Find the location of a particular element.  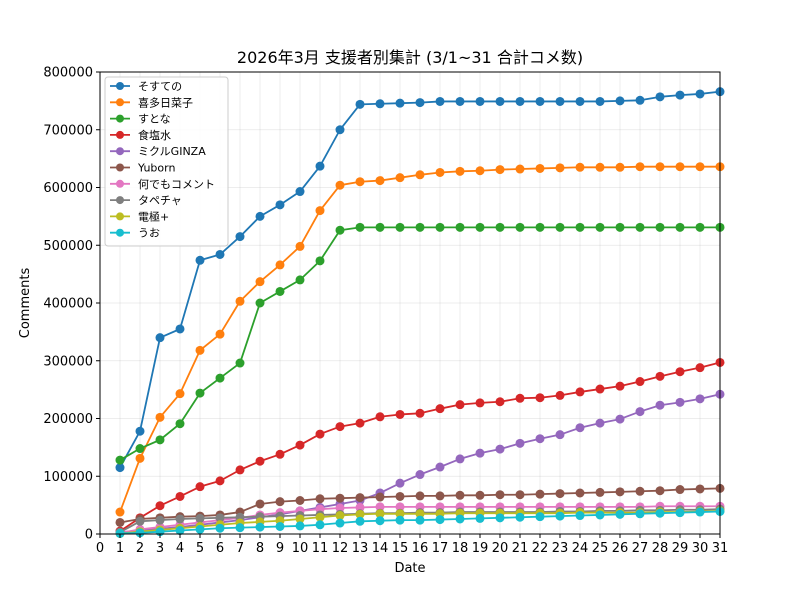

y-tick-label: 600000 is located at coordinates (68, 188).